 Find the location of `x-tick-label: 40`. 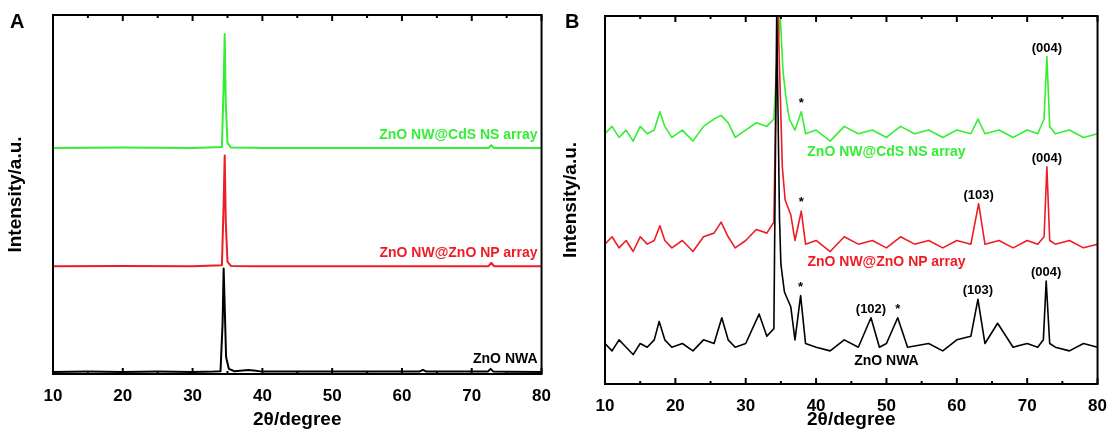

x-tick-label: 40 is located at coordinates (262, 395).